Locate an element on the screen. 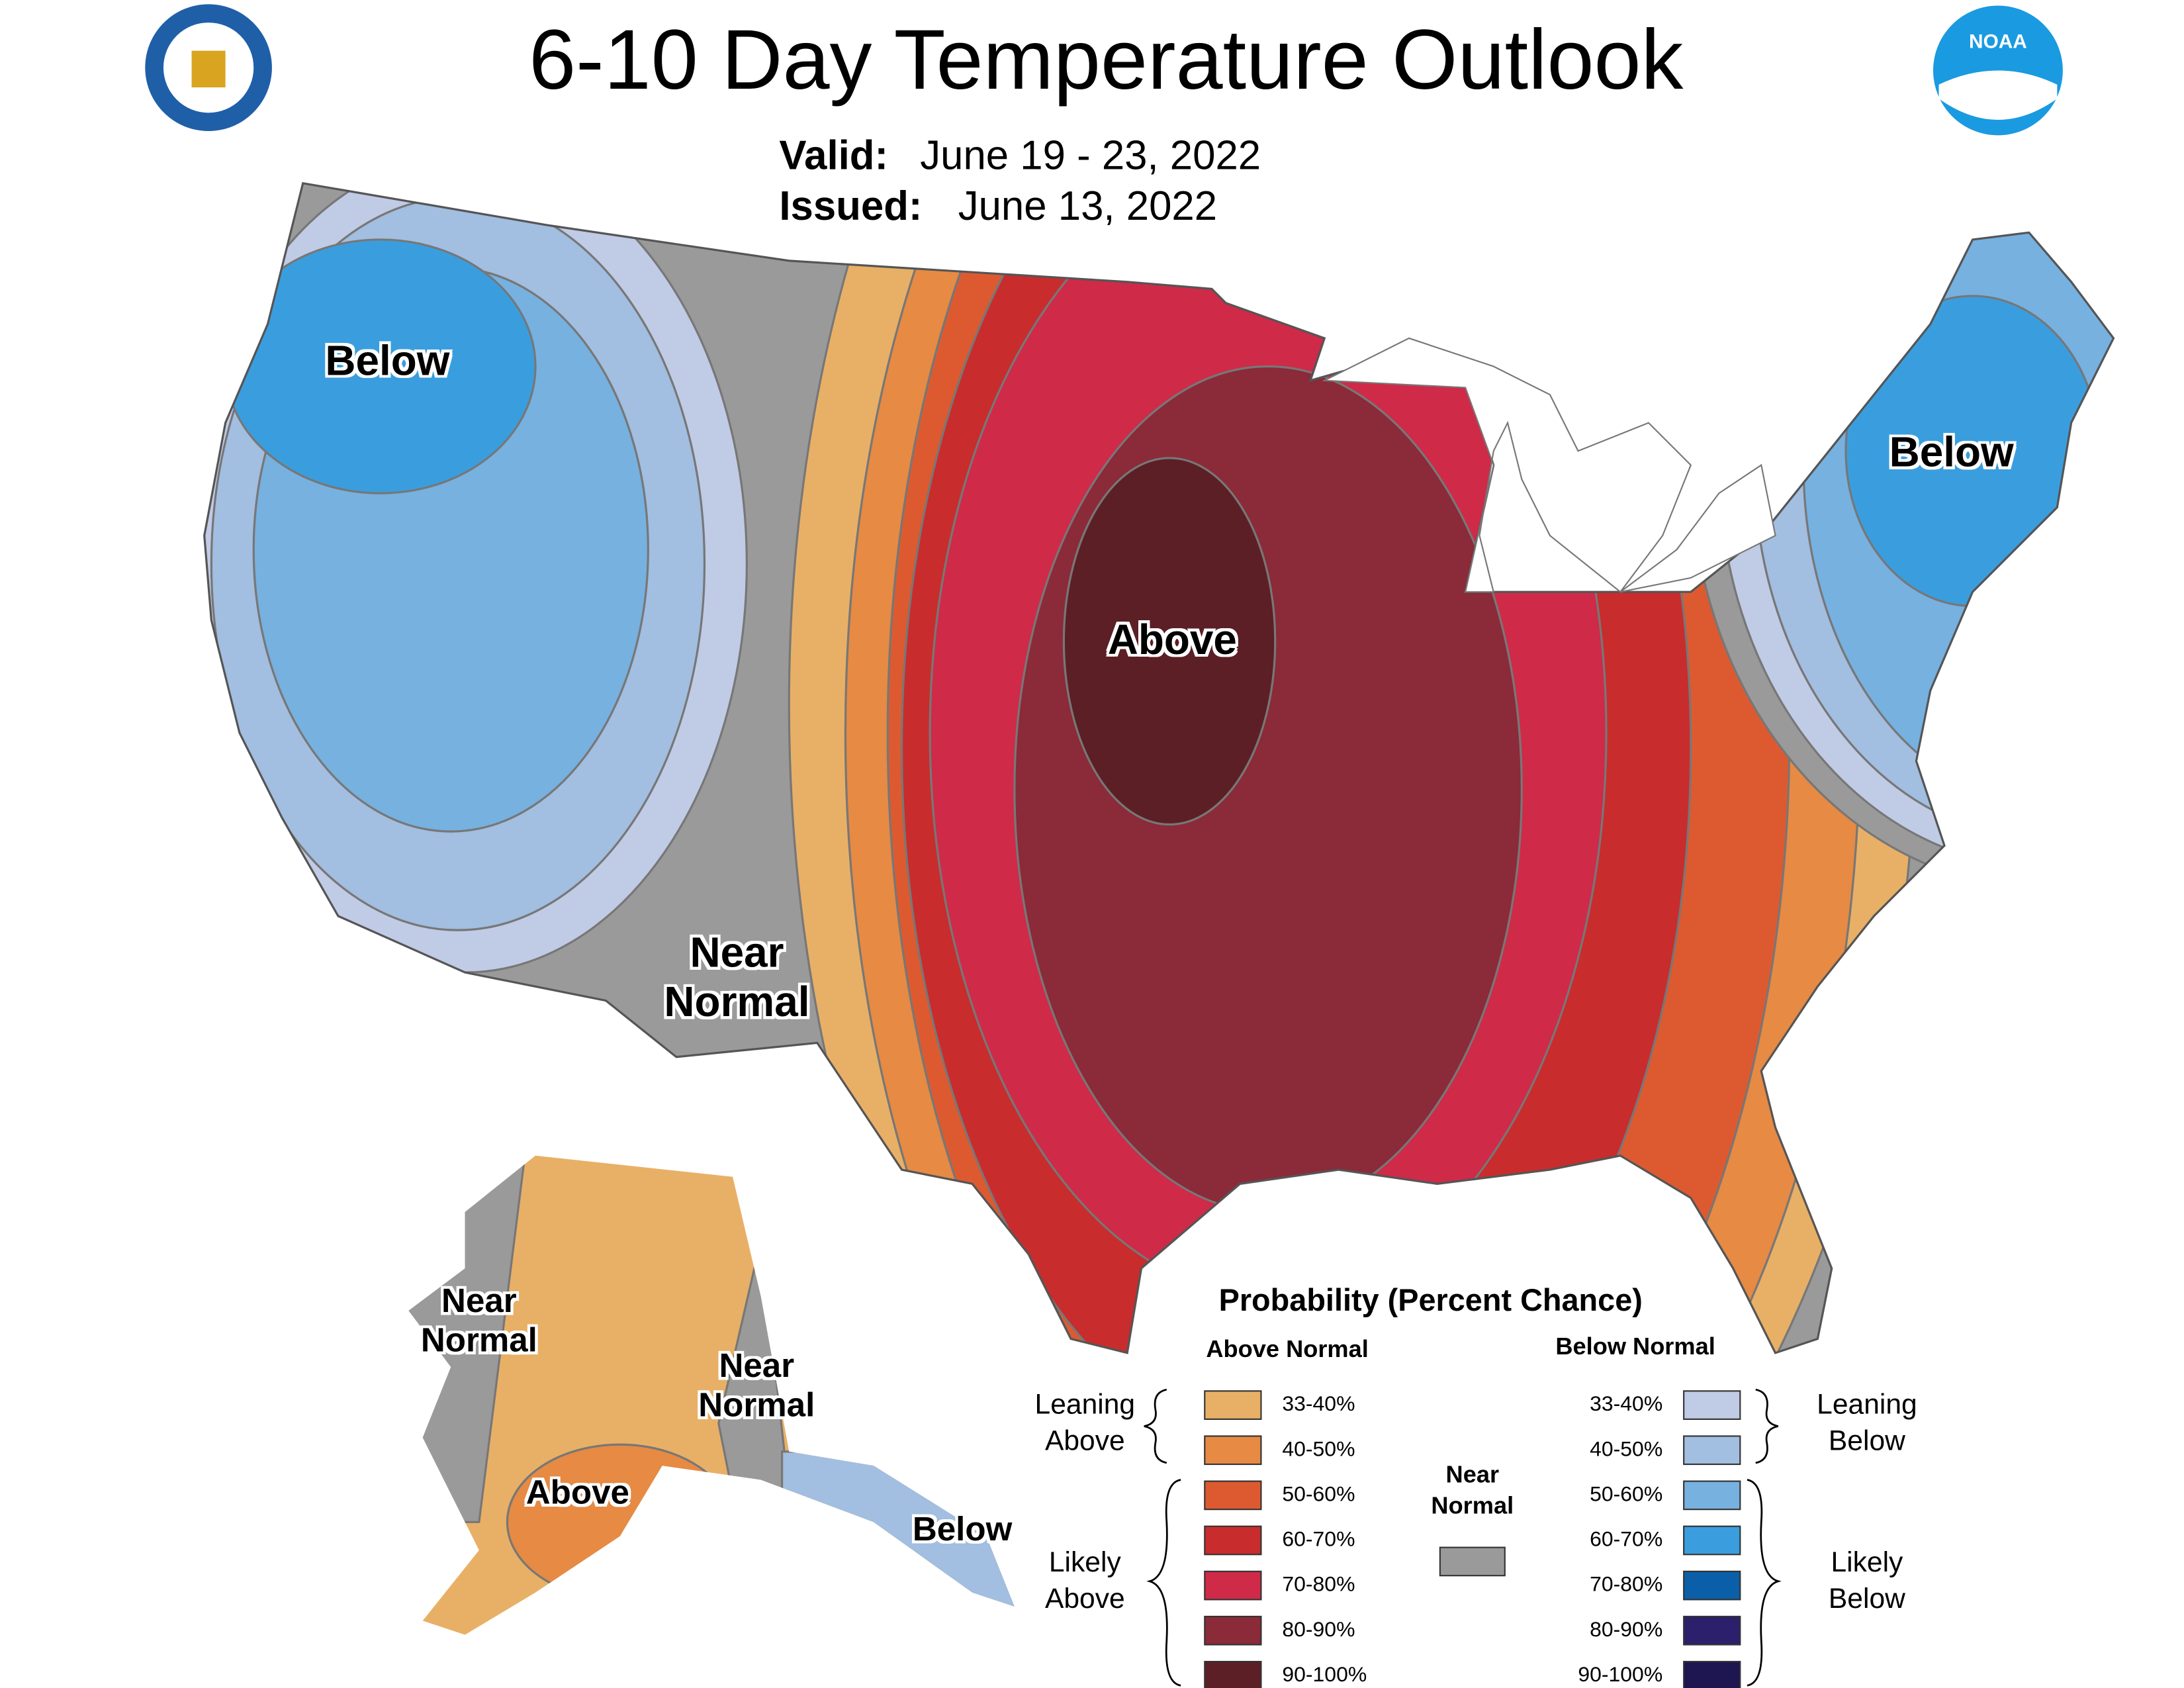 The height and width of the screenshot is (1688, 2184). legend-title: Probability (Percent Chance) is located at coordinates (1430, 1300).